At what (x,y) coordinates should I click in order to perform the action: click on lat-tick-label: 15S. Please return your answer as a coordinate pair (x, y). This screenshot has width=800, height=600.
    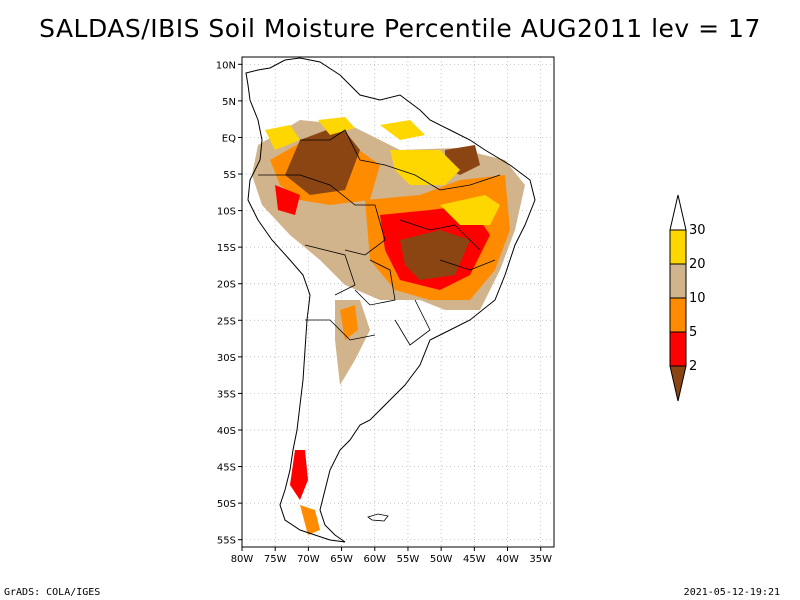
    Looking at the image, I should click on (226, 248).